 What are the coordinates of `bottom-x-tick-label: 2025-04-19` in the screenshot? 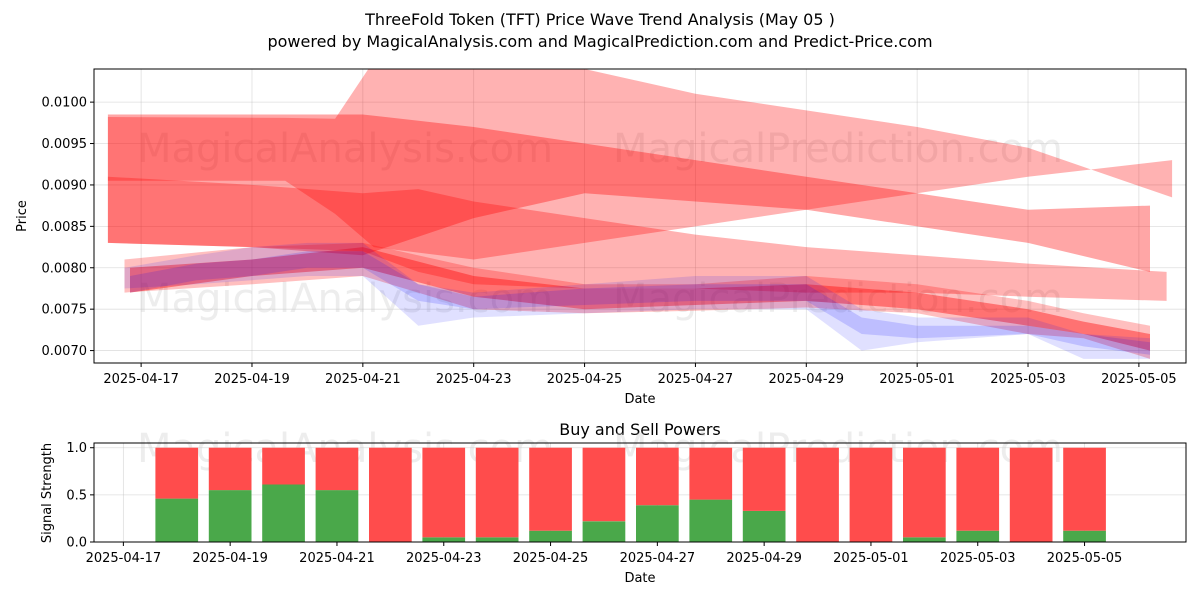 It's located at (230, 558).